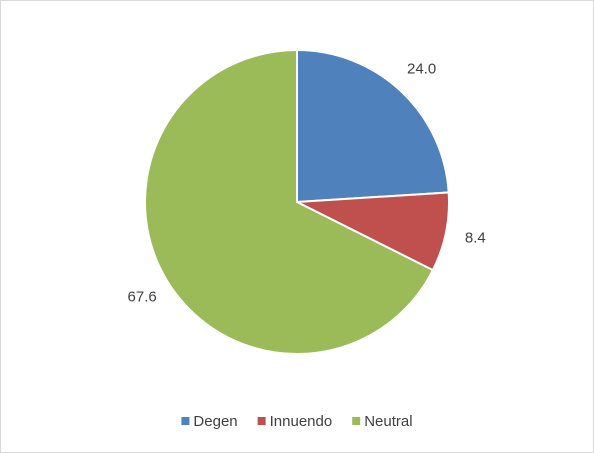 The height and width of the screenshot is (453, 594). What do you see at coordinates (215, 421) in the screenshot?
I see `legend-label: Degen` at bounding box center [215, 421].